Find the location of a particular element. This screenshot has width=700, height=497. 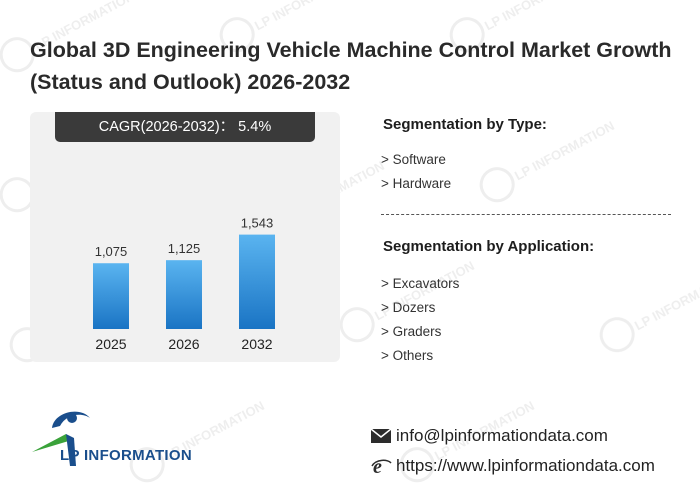

envelope-icon is located at coordinates (381, 435).